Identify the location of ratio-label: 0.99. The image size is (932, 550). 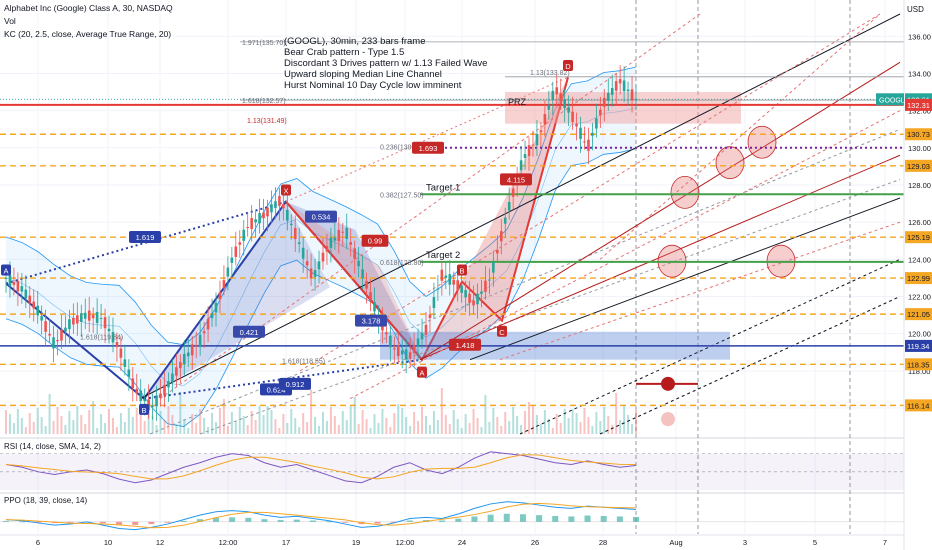
(375, 241).